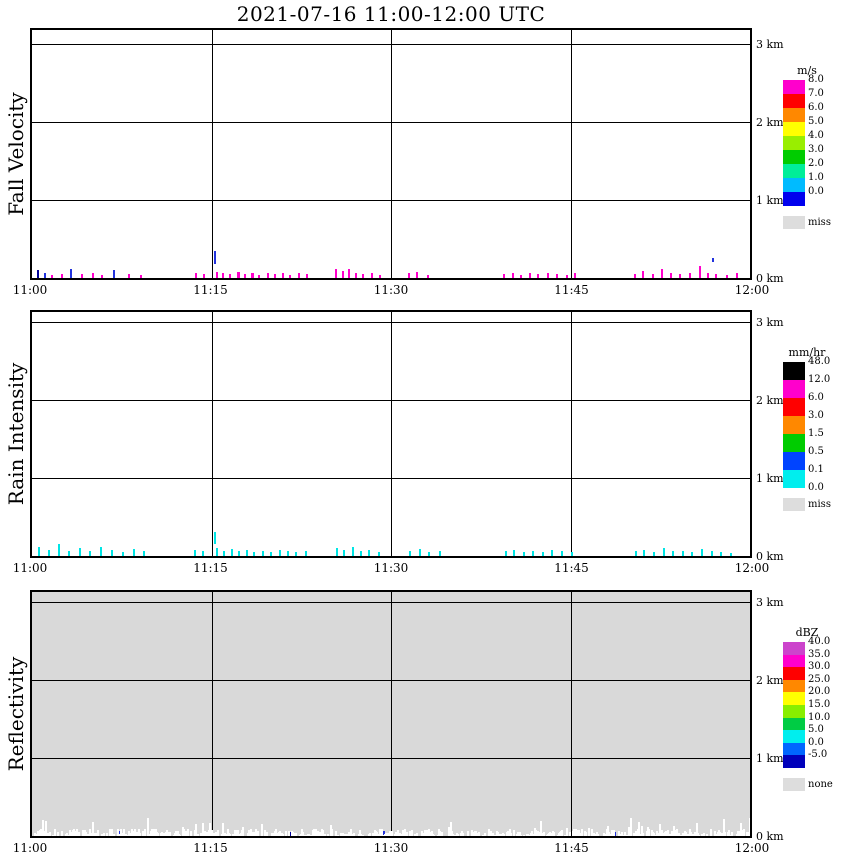 The height and width of the screenshot is (868, 850). Describe the element at coordinates (794, 749) in the screenshot. I see `reflectivity-legend-swatch` at that location.